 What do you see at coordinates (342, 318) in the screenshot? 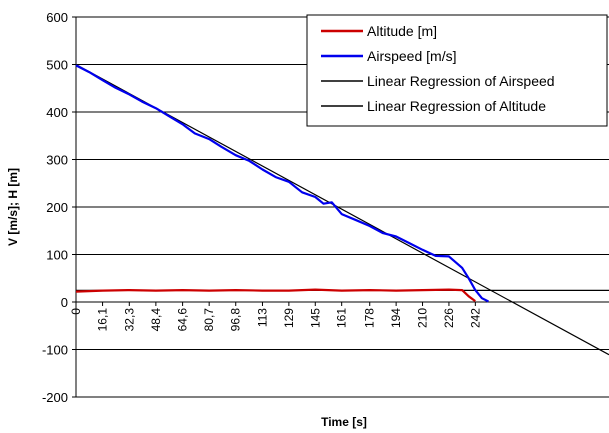
I see `x-tick-label: 161` at bounding box center [342, 318].